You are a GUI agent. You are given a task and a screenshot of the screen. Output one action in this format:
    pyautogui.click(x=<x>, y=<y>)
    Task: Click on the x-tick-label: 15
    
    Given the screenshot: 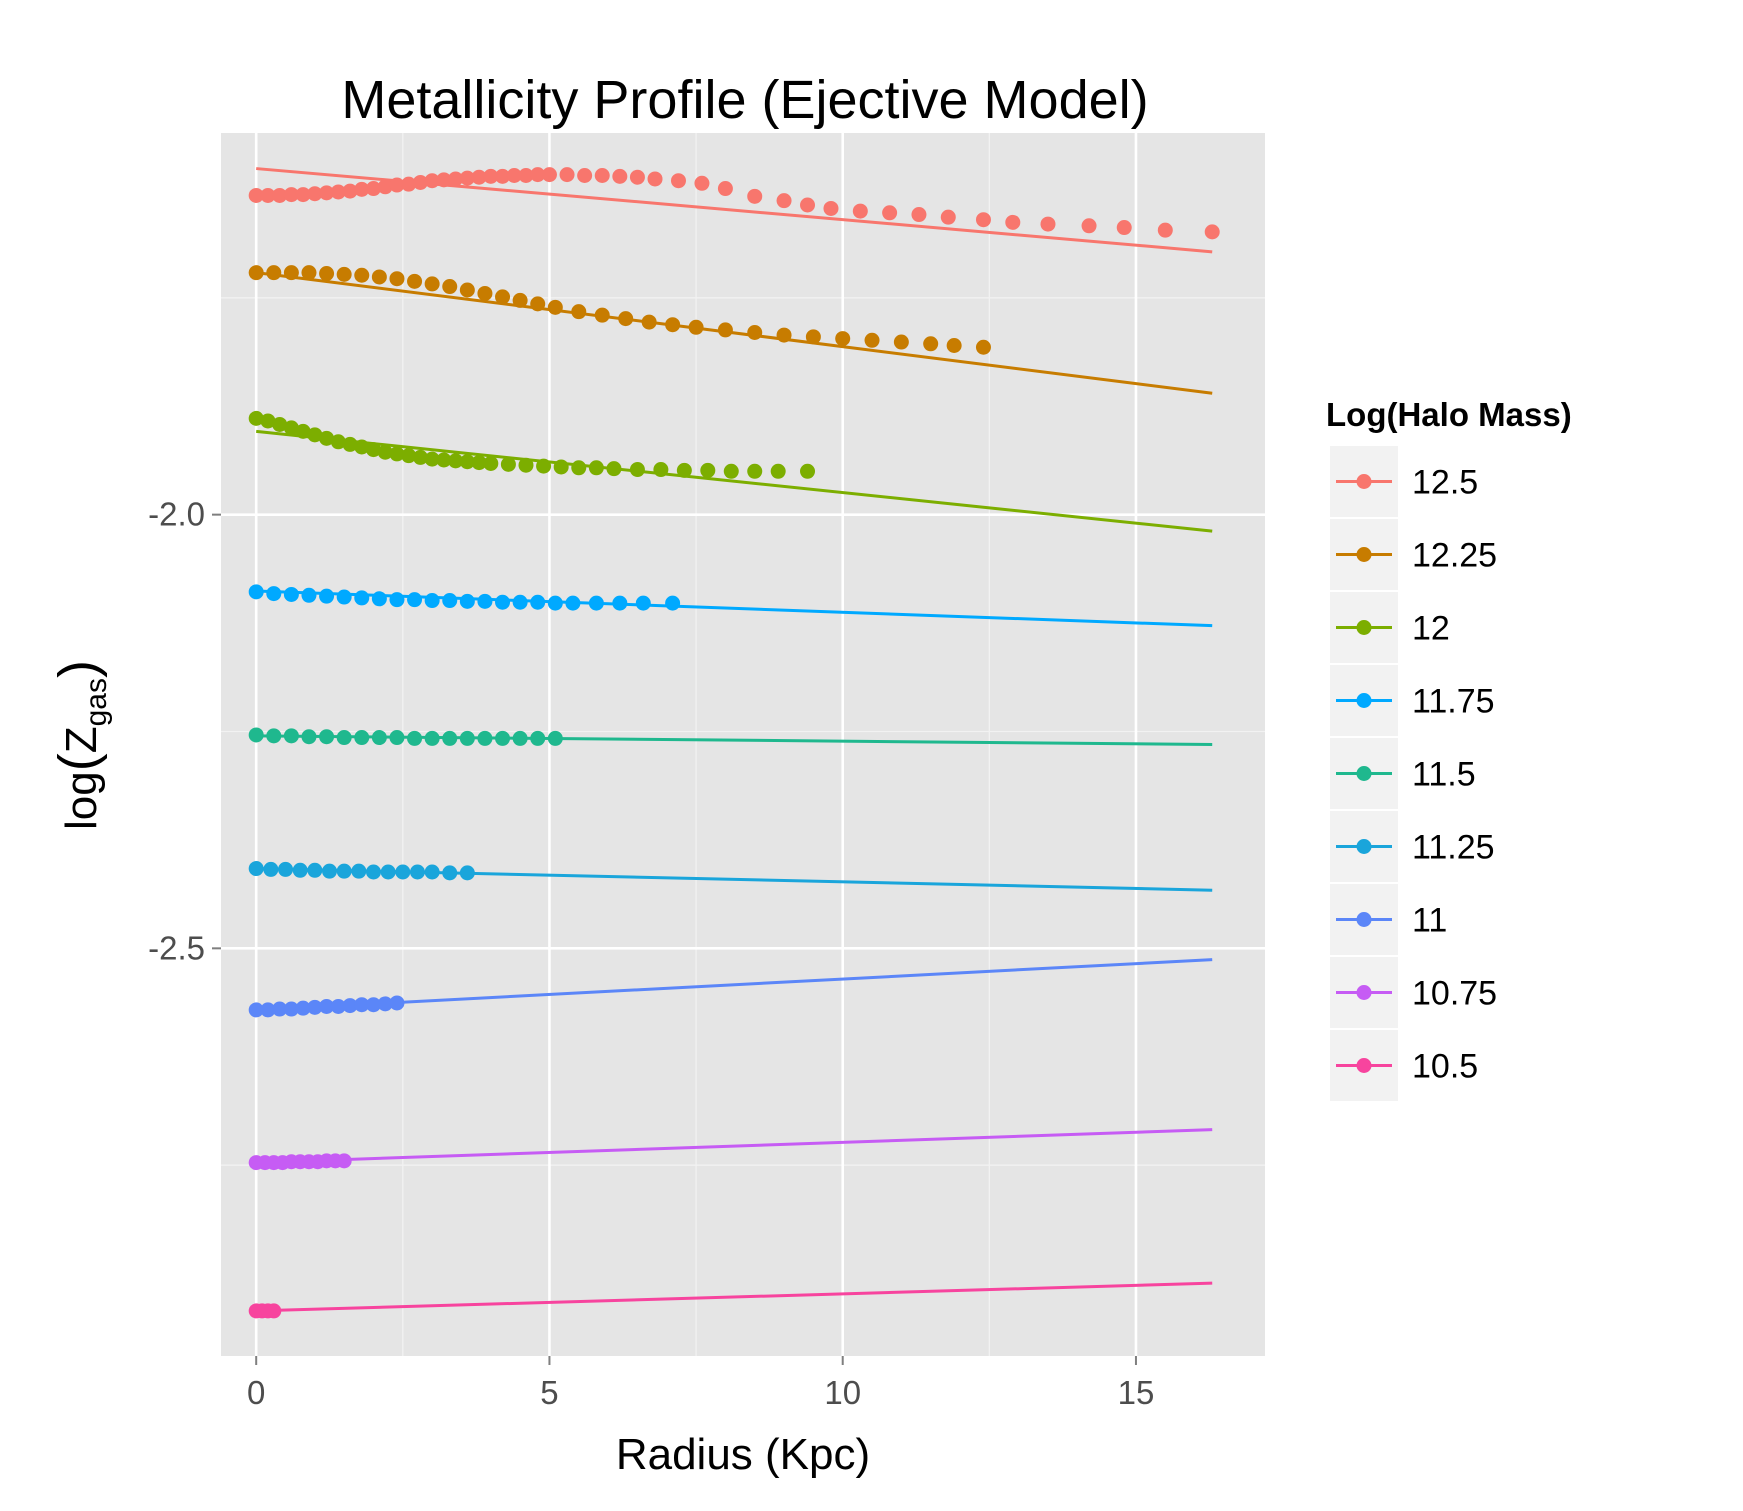 What is the action you would take?
    pyautogui.click(x=1136, y=1392)
    